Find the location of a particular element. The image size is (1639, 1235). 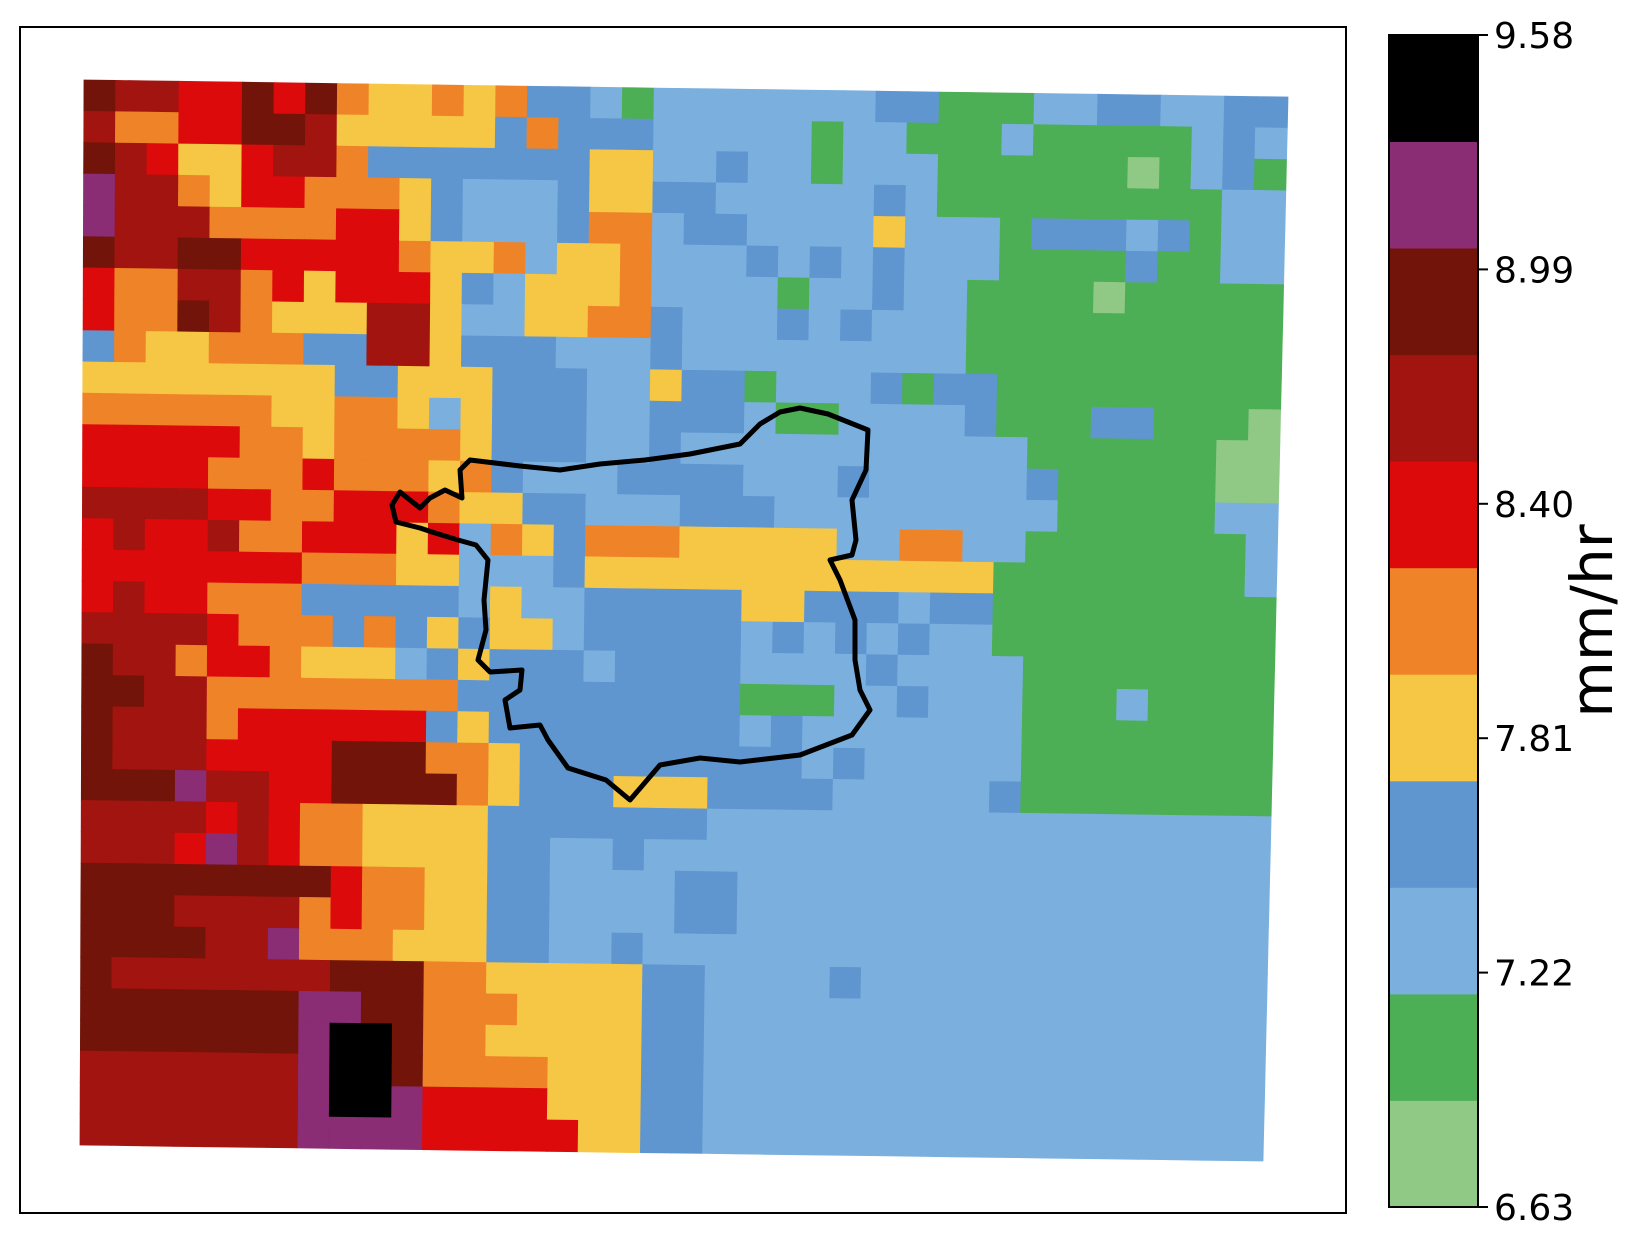

colorbar-segment is located at coordinates (1433, 515).